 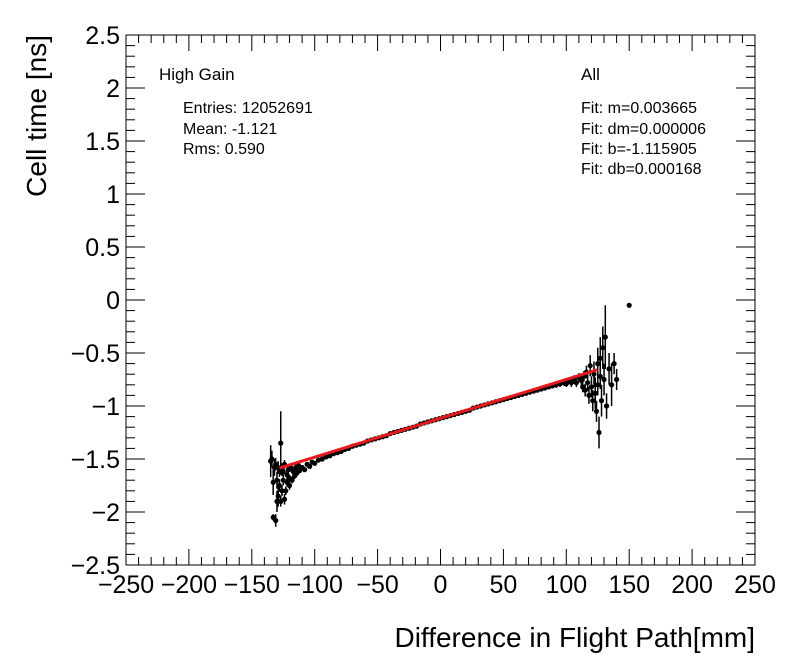 What do you see at coordinates (113, 89) in the screenshot?
I see `y-tick-label: 2` at bounding box center [113, 89].